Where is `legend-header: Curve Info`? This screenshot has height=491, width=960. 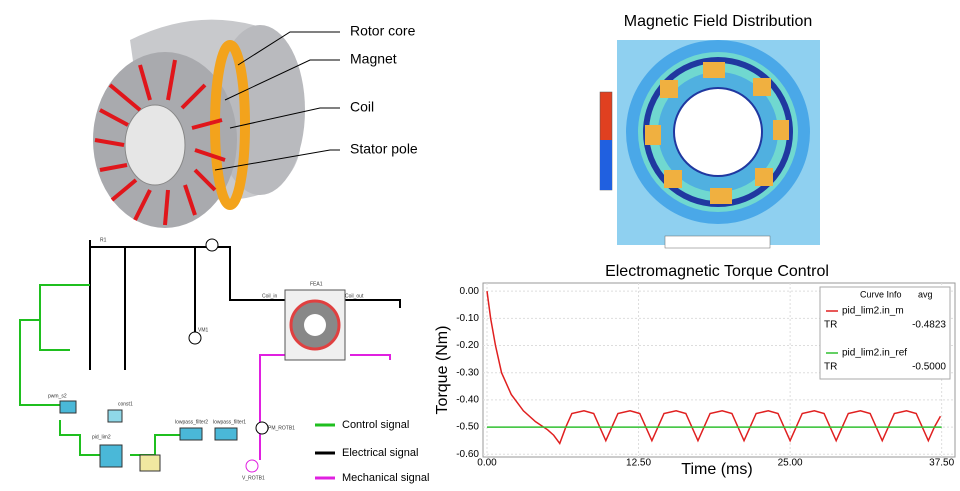
legend-header: Curve Info is located at coordinates (881, 294).